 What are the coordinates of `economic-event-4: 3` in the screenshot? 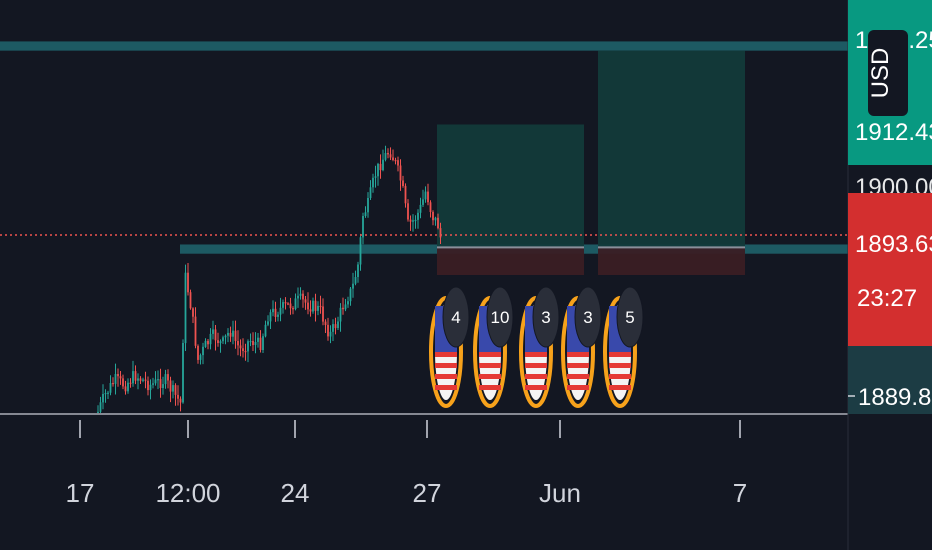 It's located at (581, 347).